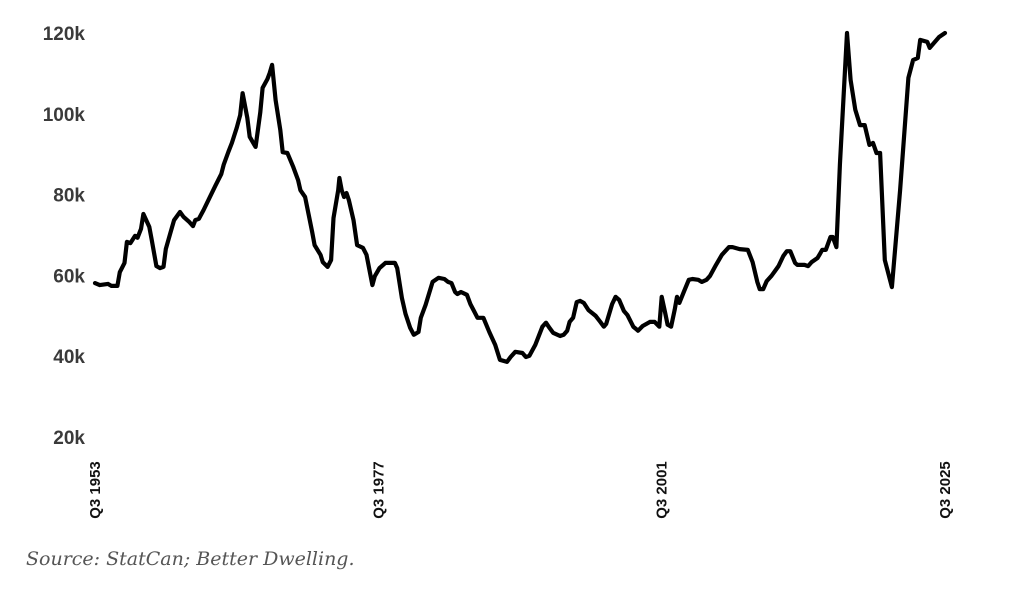  What do you see at coordinates (69, 438) in the screenshot?
I see `y-tick-label: 20k` at bounding box center [69, 438].